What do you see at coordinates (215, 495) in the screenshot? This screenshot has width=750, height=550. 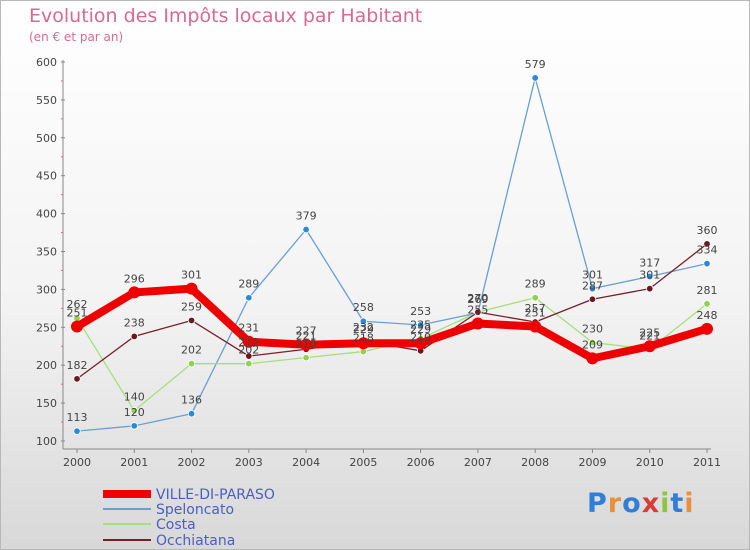 I see `legend-label-ville-di-paraso: VILLE-DI-PARASO` at bounding box center [215, 495].